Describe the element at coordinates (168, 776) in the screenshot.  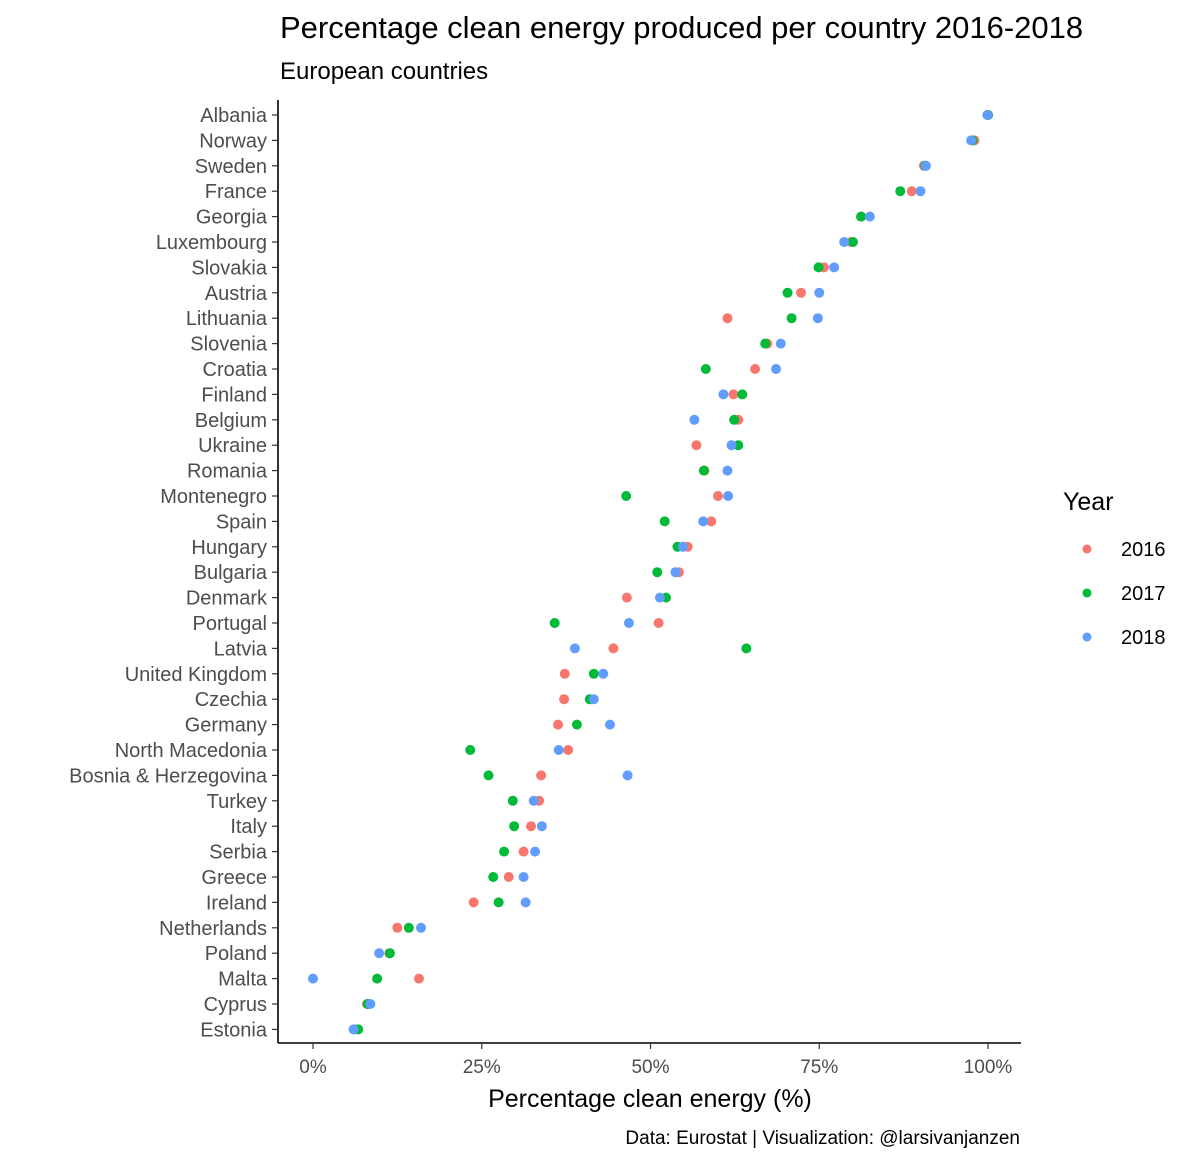
I see `y-tick-label: Bosnia & Herzegovina` at that location.